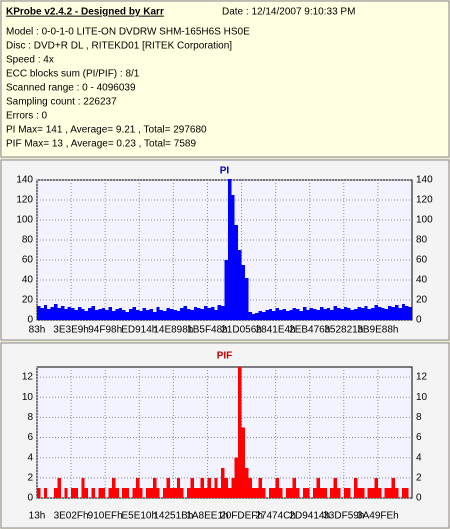 The image size is (450, 529). Describe the element at coordinates (37, 330) in the screenshot. I see `x-tick-label: 83h` at that location.